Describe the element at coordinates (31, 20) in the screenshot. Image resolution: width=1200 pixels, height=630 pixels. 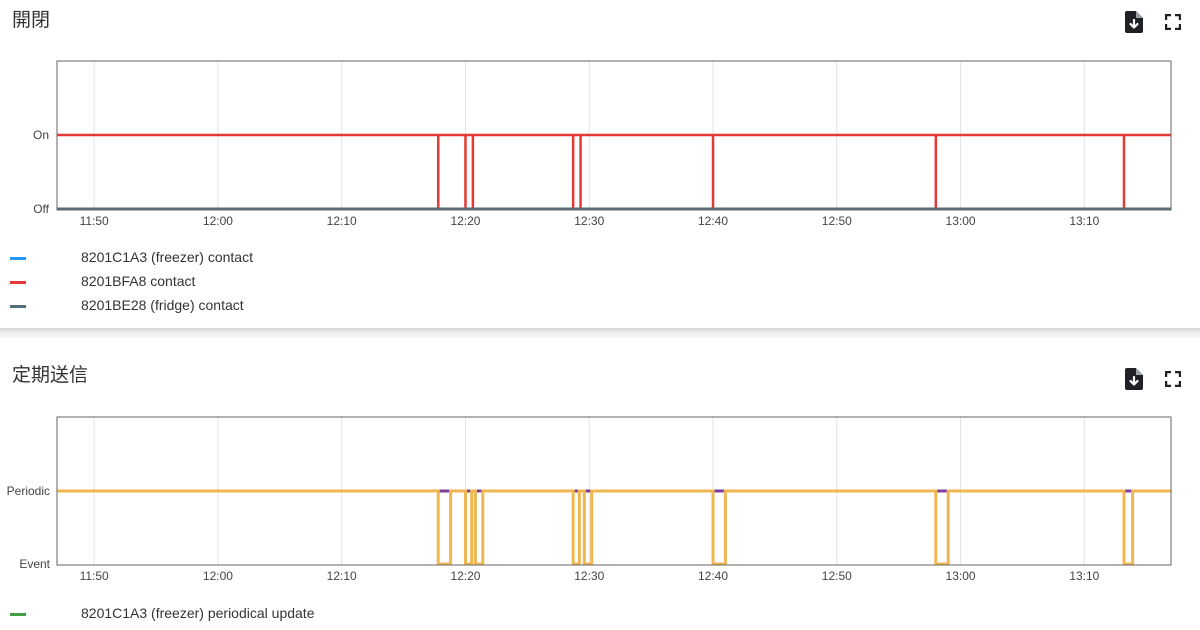
I see `contact-chart-title: 開閉` at that location.